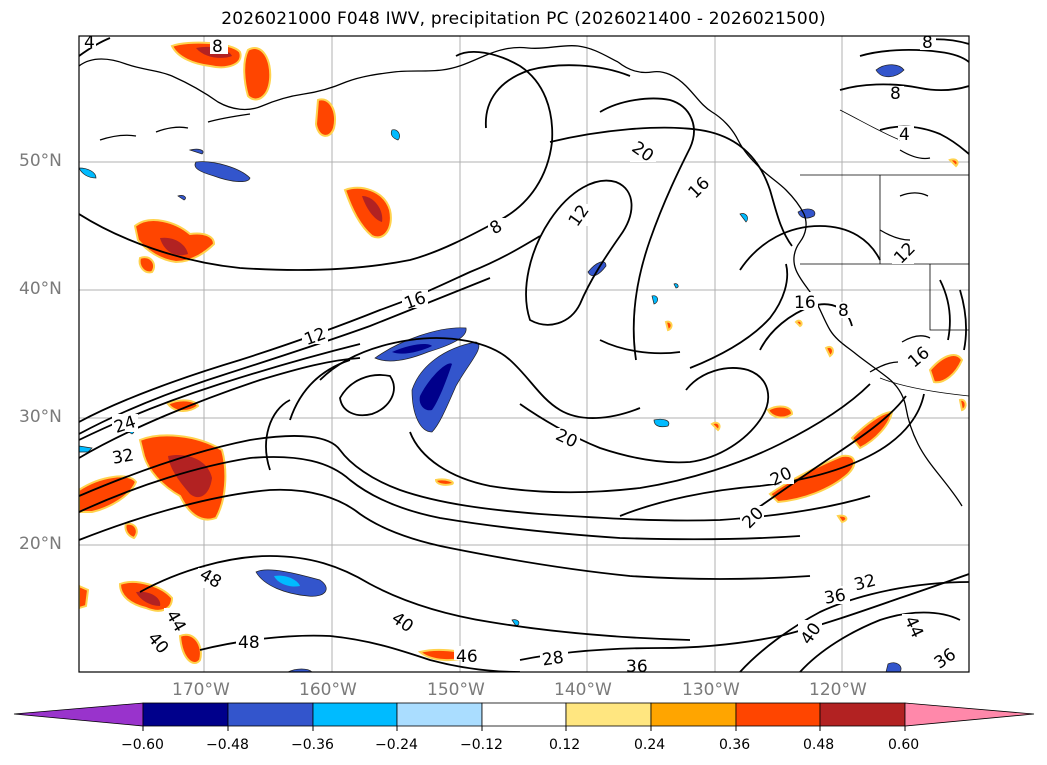  Describe the element at coordinates (142, 745) in the screenshot. I see `colorbar-tick-label: −0.60` at that location.